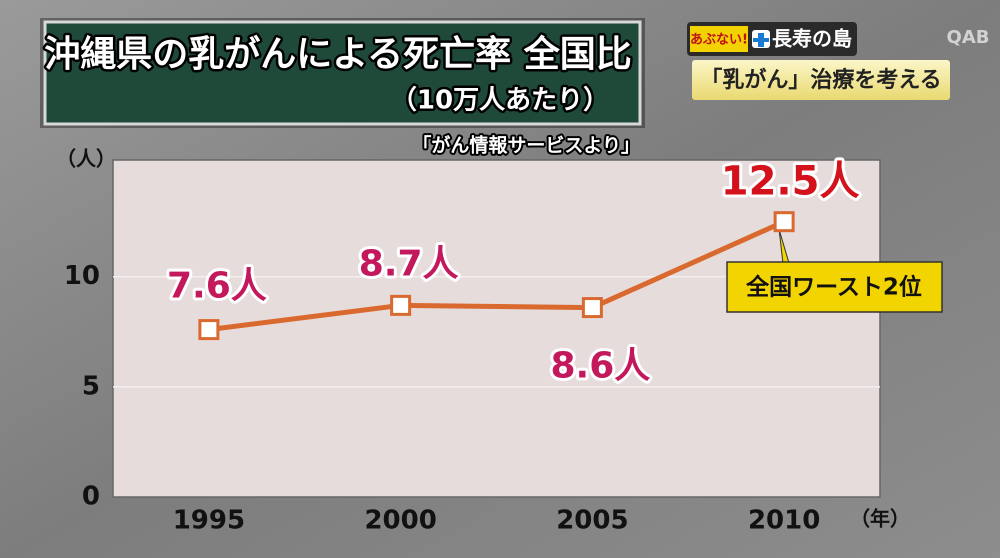 Image resolution: width=1000 pixels, height=558 pixels. What do you see at coordinates (86, 159) in the screenshot?
I see `y-axis-label: （人）` at bounding box center [86, 159].